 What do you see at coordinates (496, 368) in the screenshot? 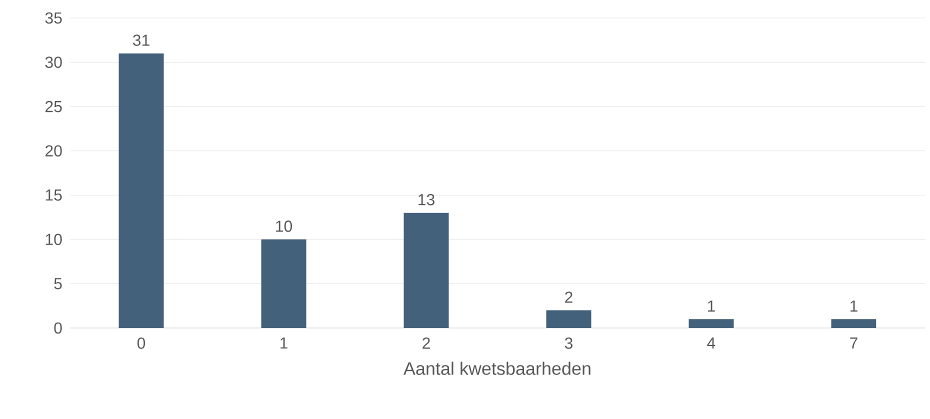
I see `x-axis-title: Aantal kwetsbaarheden` at bounding box center [496, 368].